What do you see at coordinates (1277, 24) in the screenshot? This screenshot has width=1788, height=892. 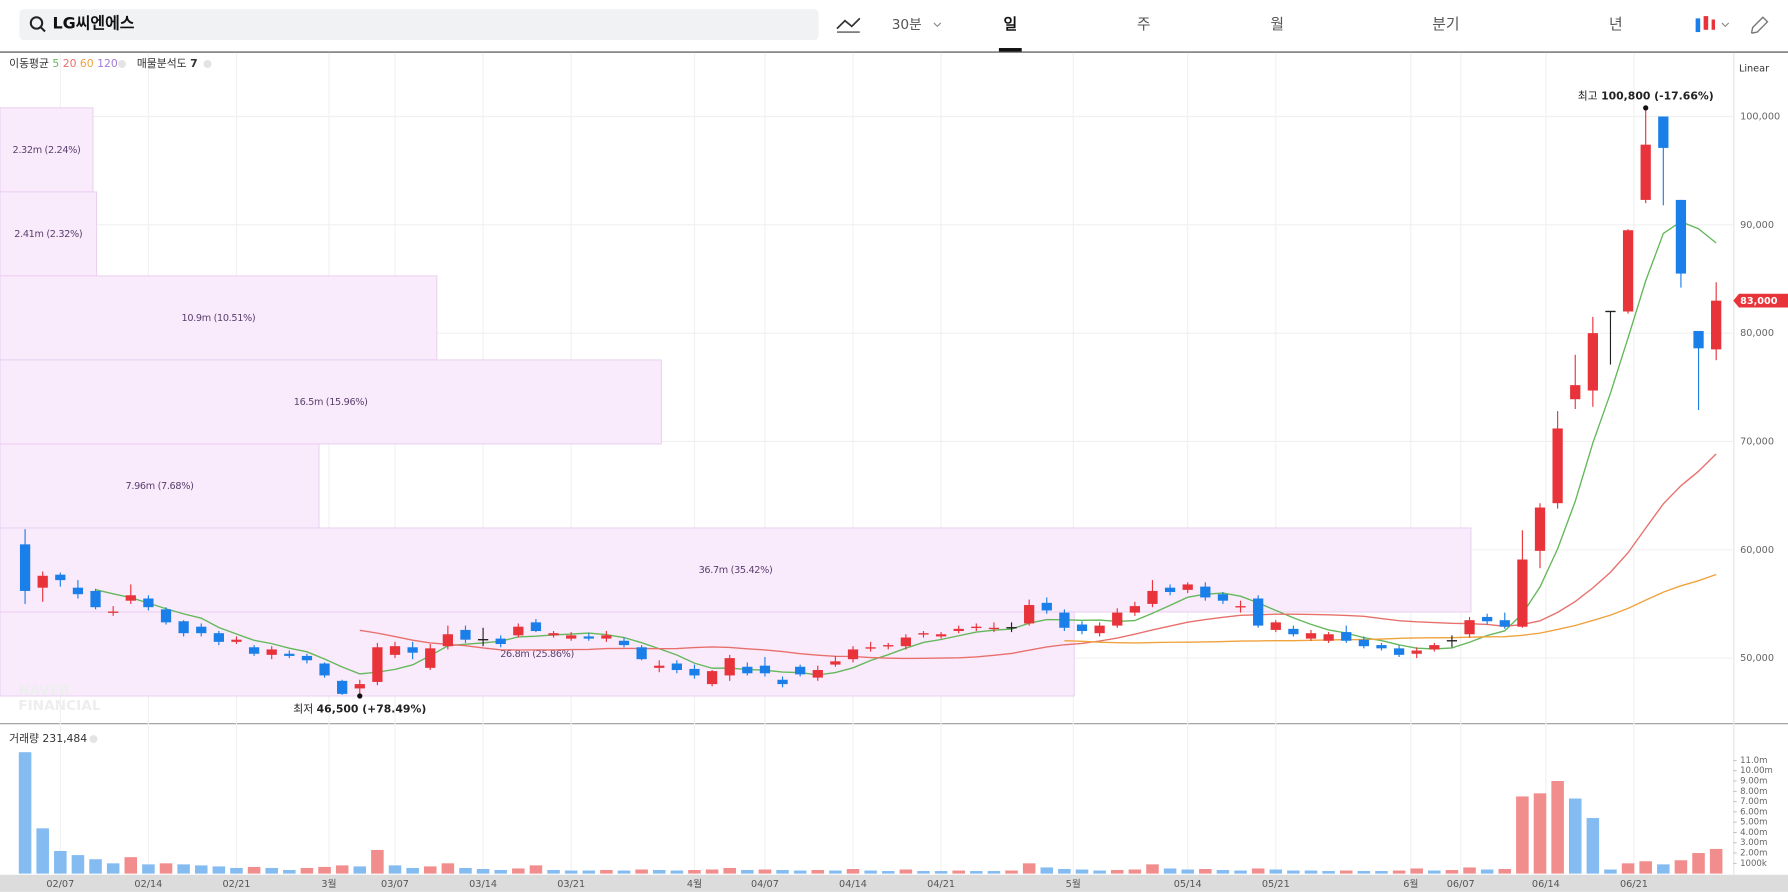 I see `period-tab: 월` at bounding box center [1277, 24].